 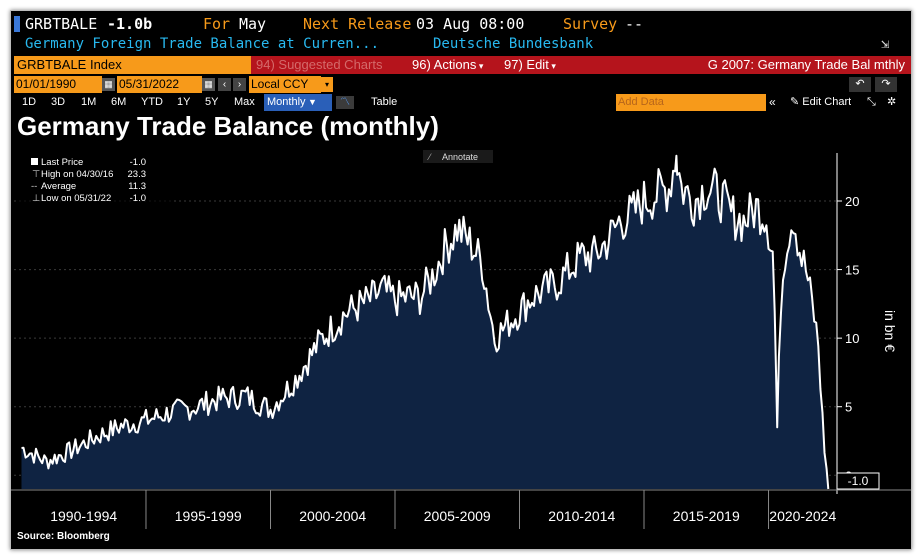 What do you see at coordinates (526, 64) in the screenshot?
I see `edit-label: 97) Edit` at bounding box center [526, 64].